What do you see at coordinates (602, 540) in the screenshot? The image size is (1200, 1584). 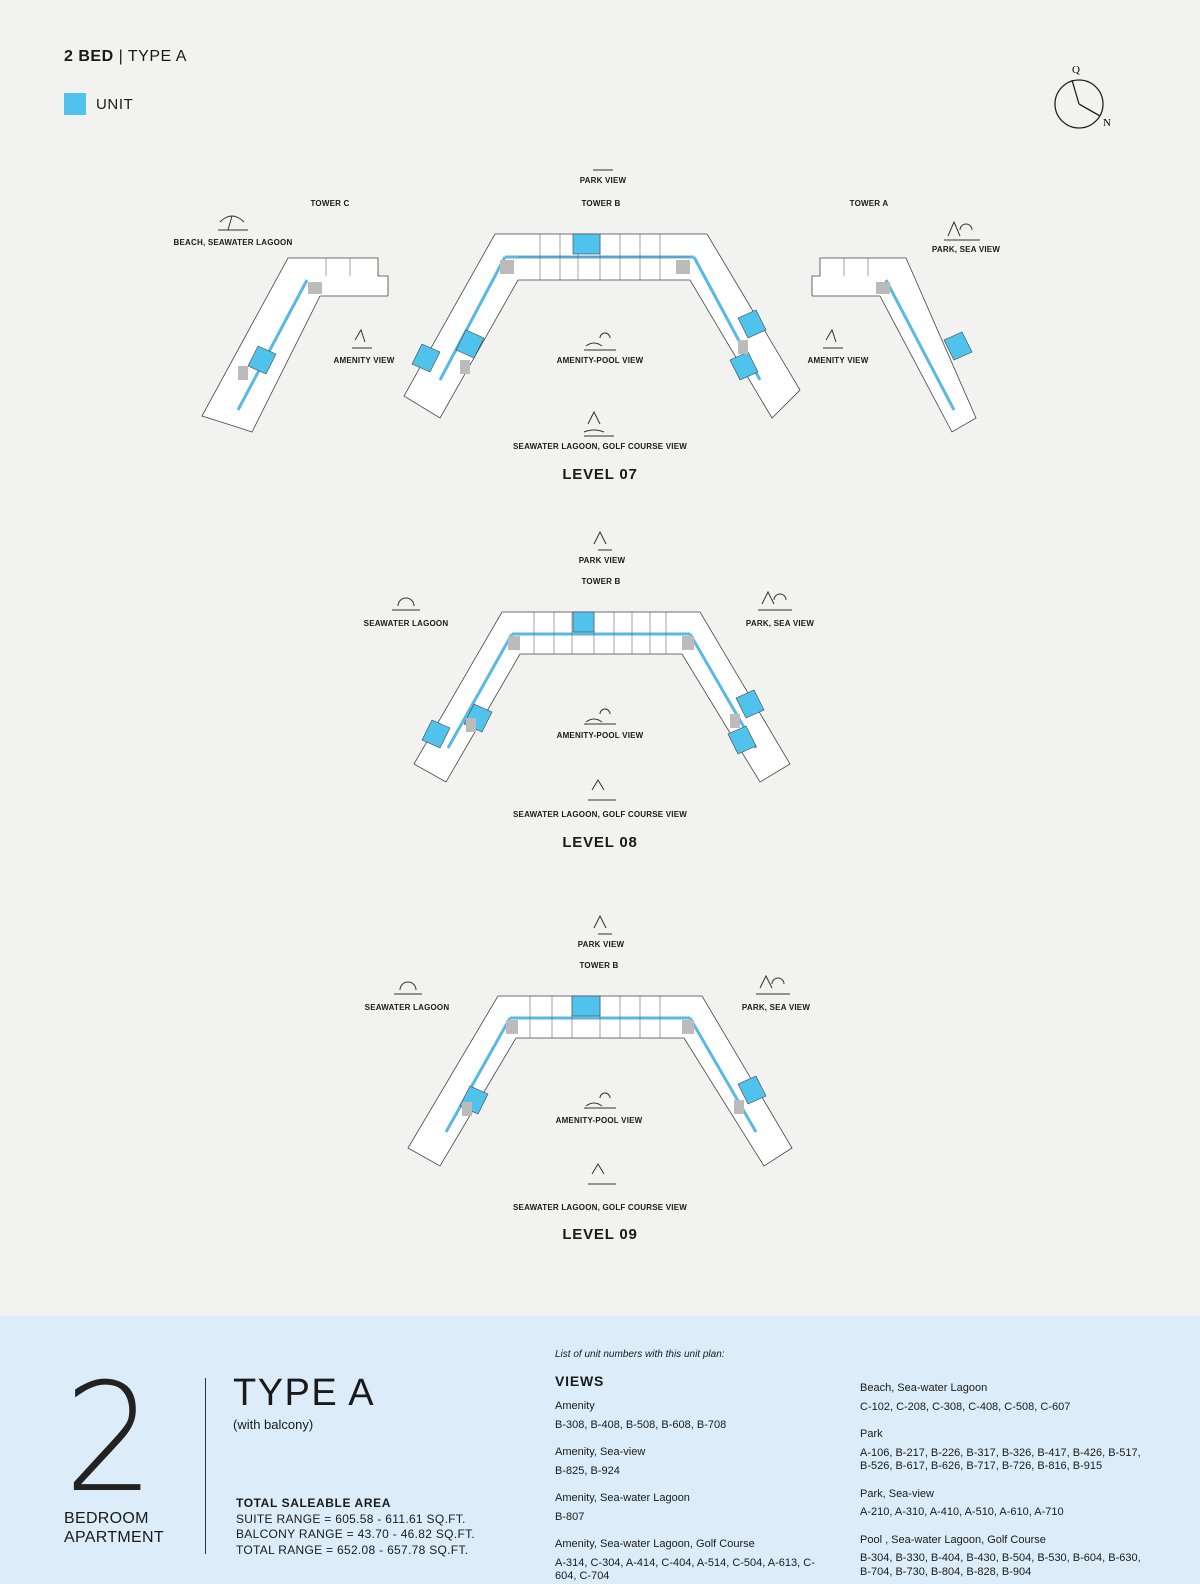 I see `l08-park-icon` at bounding box center [602, 540].